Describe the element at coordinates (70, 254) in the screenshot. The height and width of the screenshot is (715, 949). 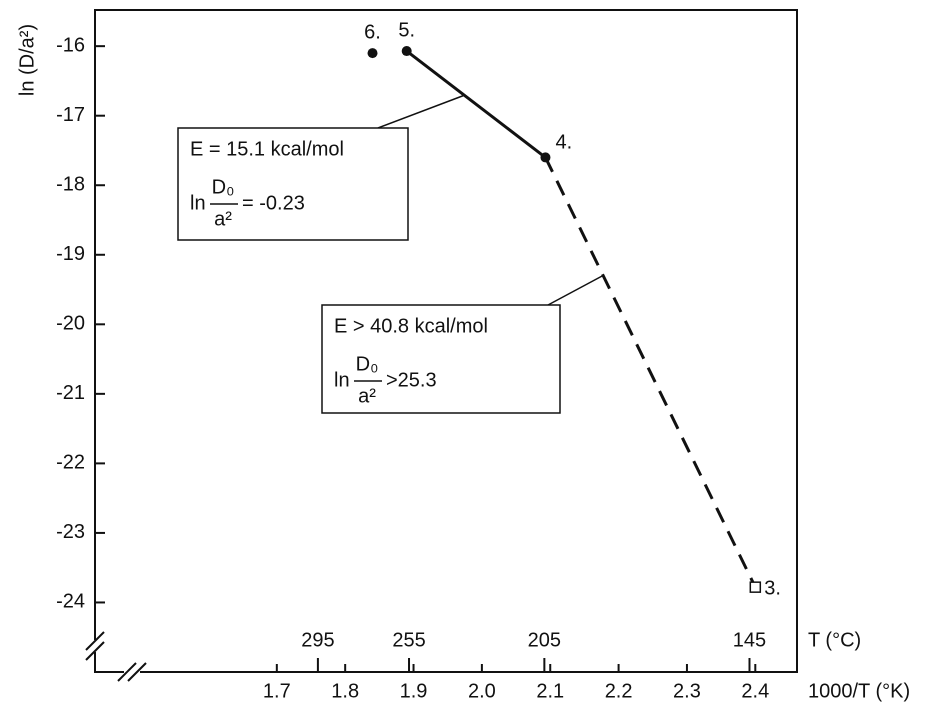
I see `y-tick-label: -19` at that location.